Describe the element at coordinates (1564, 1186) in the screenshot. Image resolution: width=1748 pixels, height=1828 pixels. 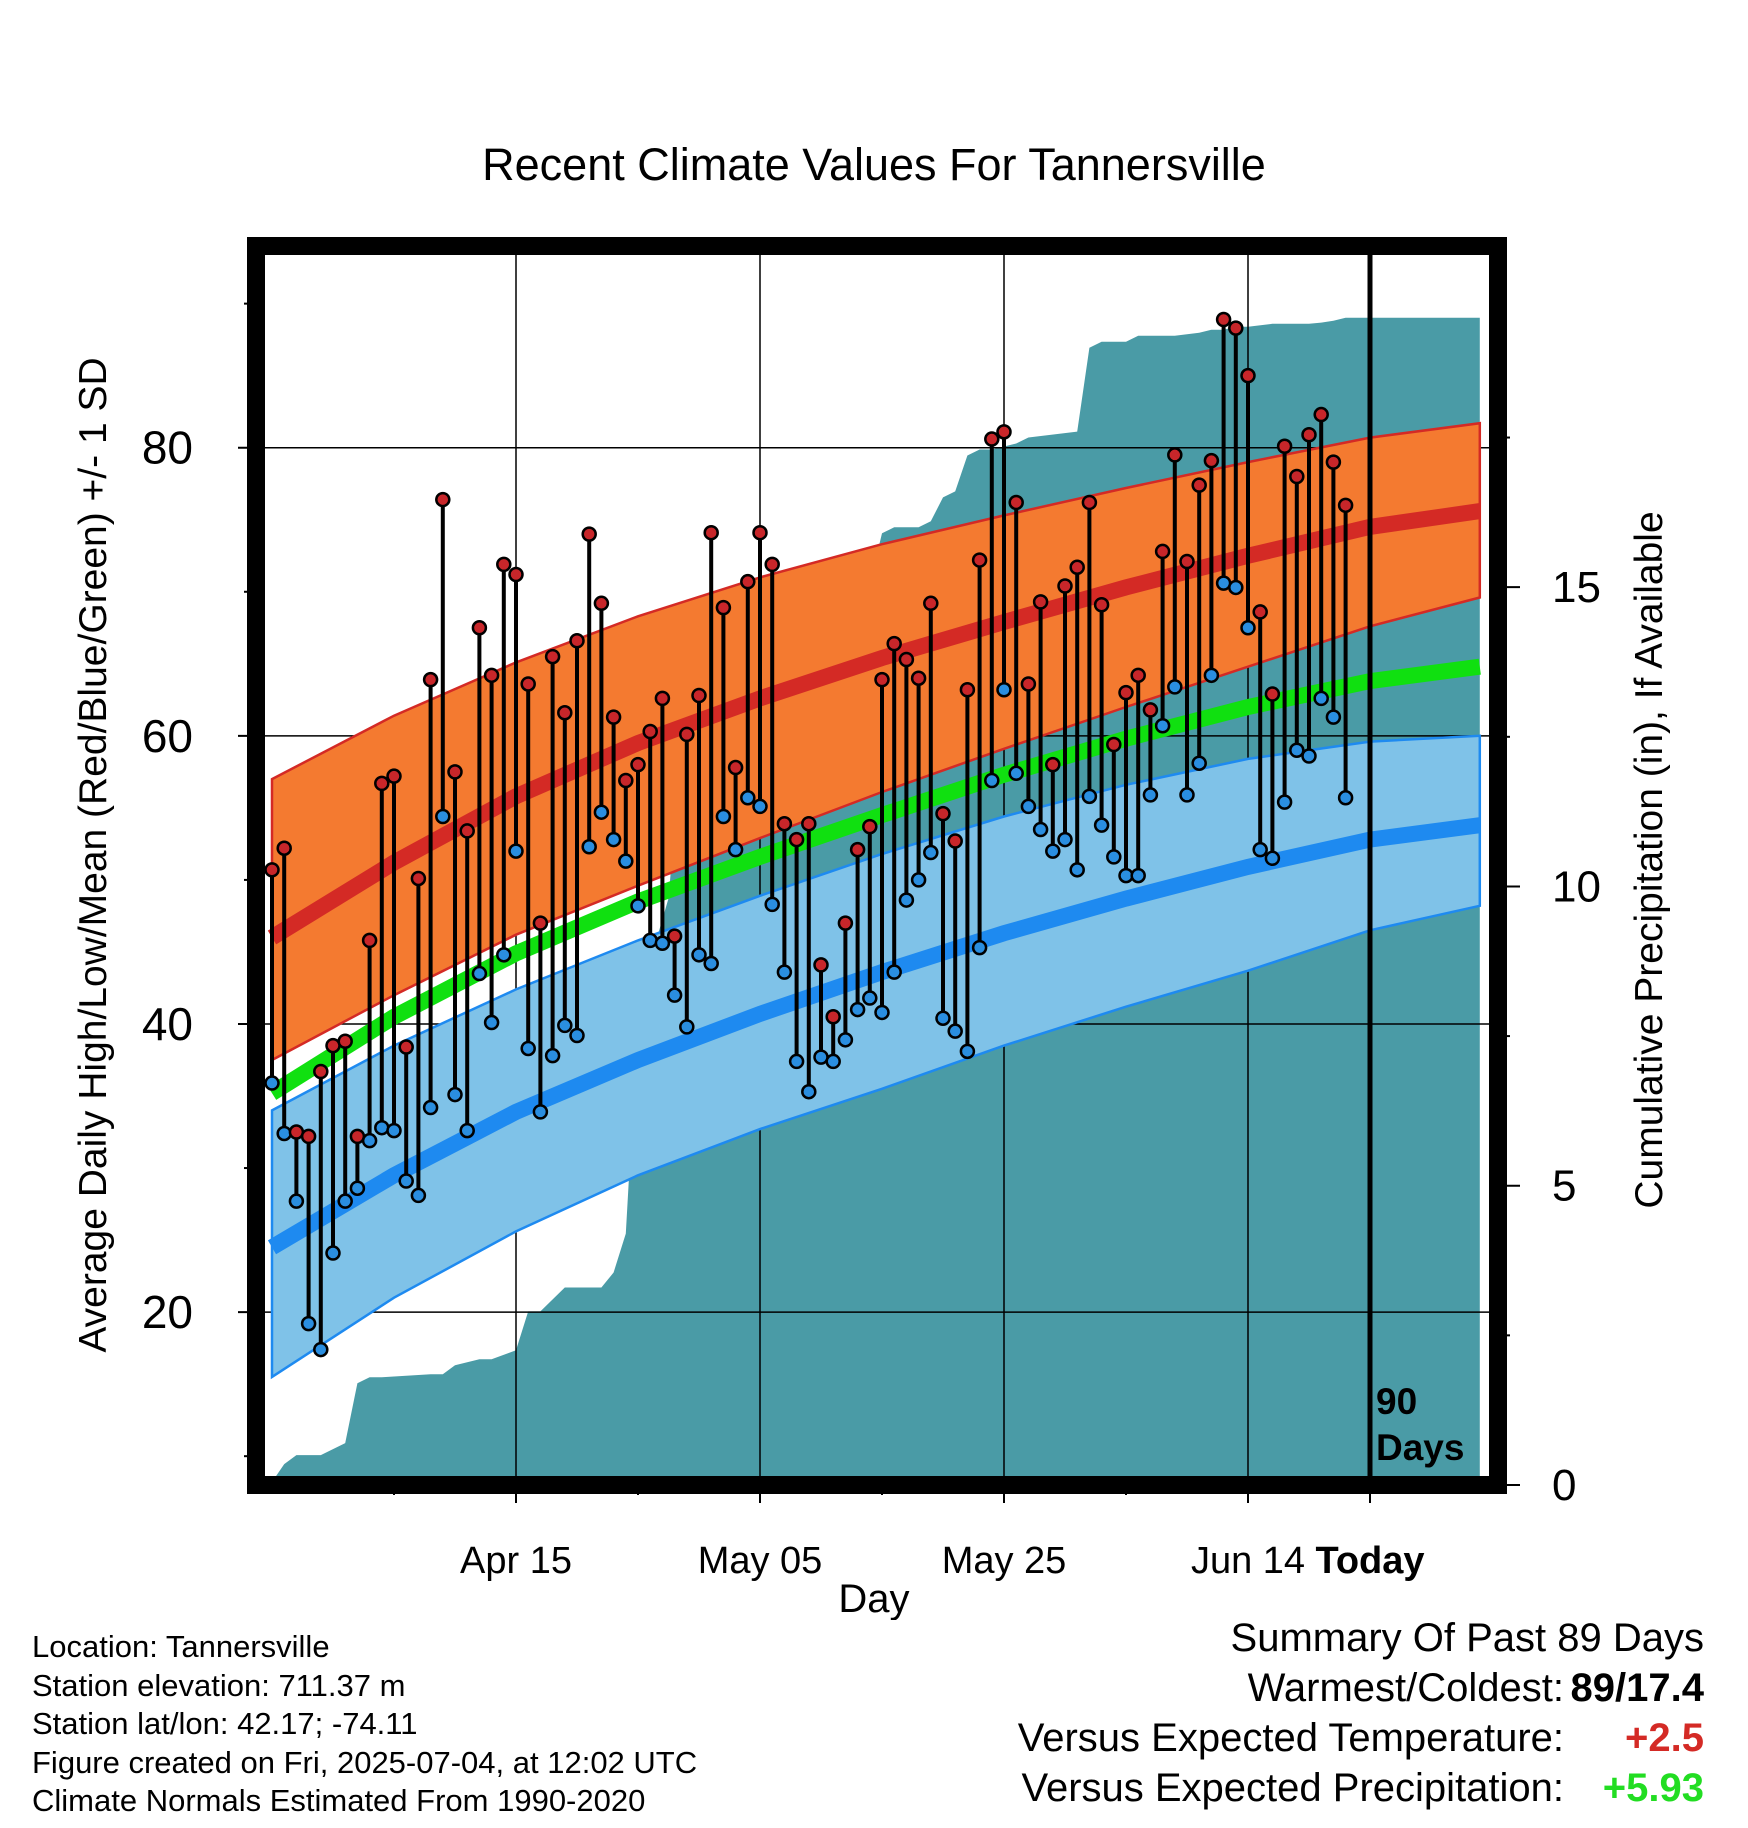
I see `y2-tick-label: 5` at that location.